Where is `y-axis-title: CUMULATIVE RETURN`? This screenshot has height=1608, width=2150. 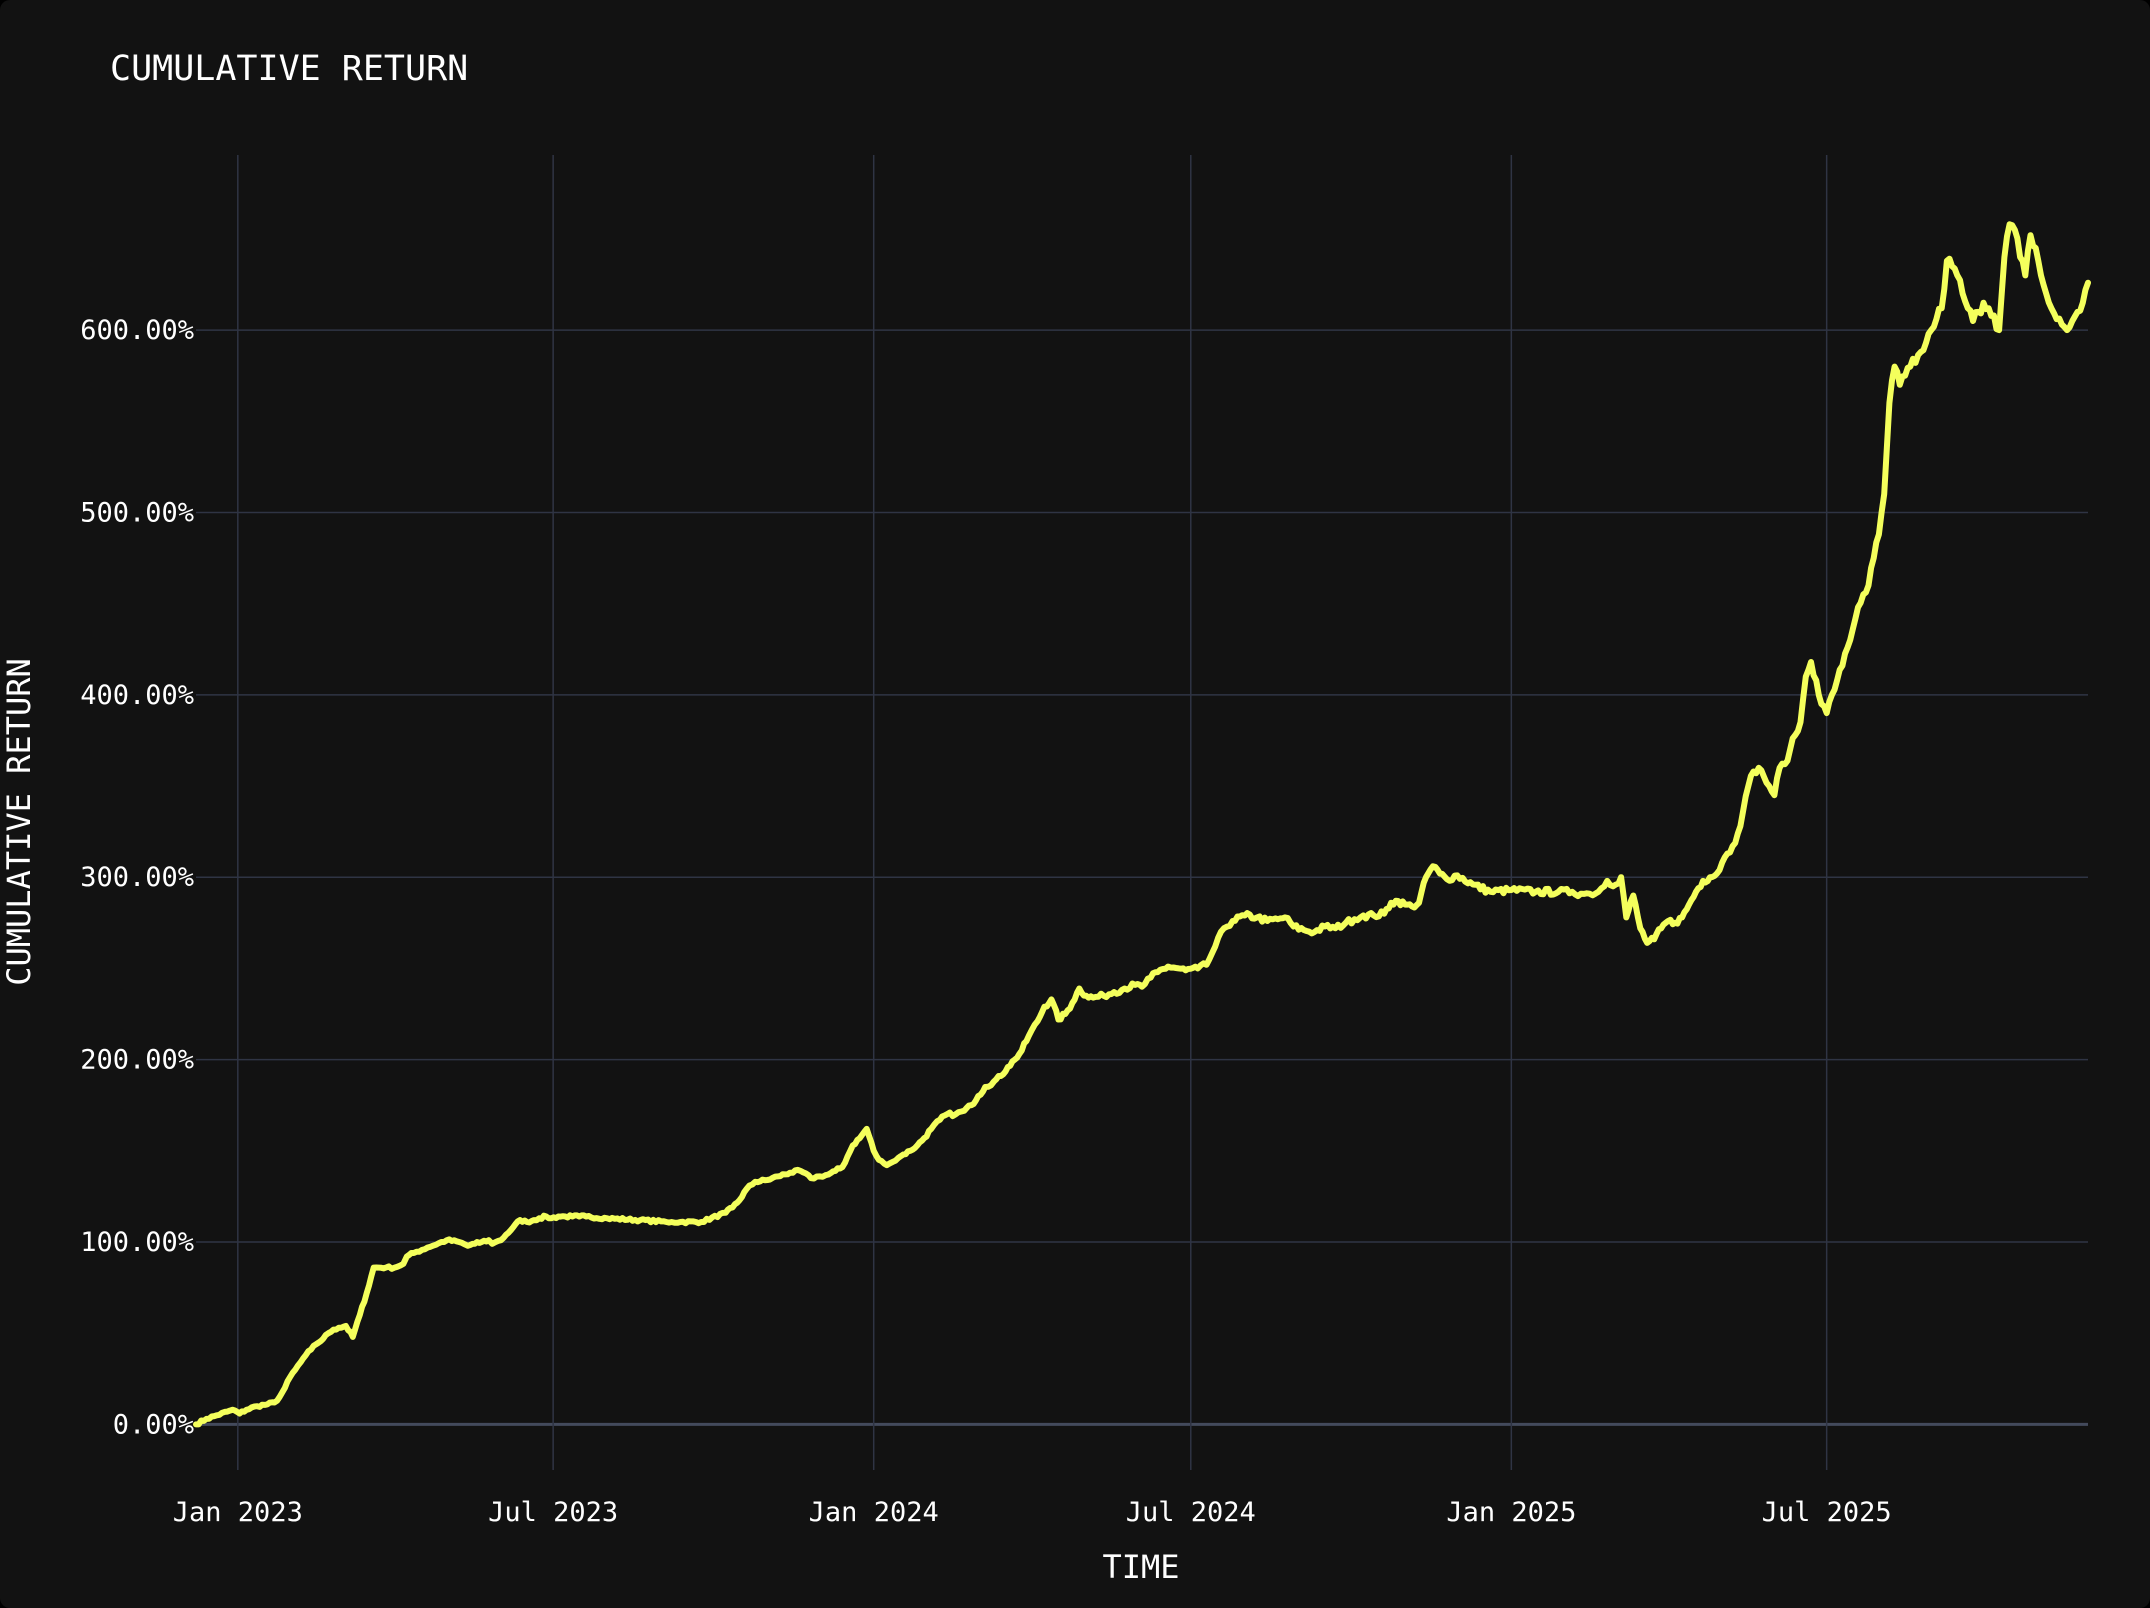
y-axis-title: CUMULATIVE RETURN is located at coordinates (19, 822).